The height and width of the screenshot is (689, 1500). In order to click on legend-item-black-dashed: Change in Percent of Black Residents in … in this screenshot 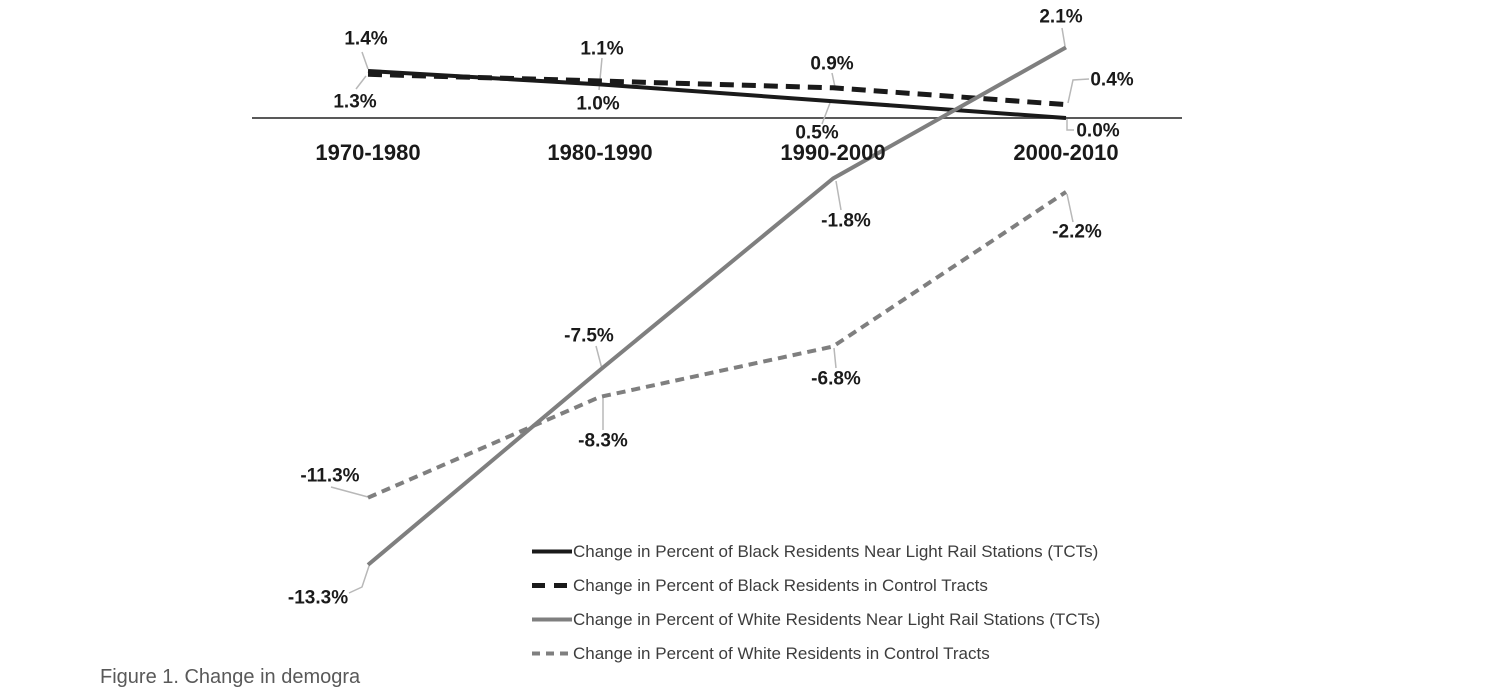, I will do `click(815, 585)`.